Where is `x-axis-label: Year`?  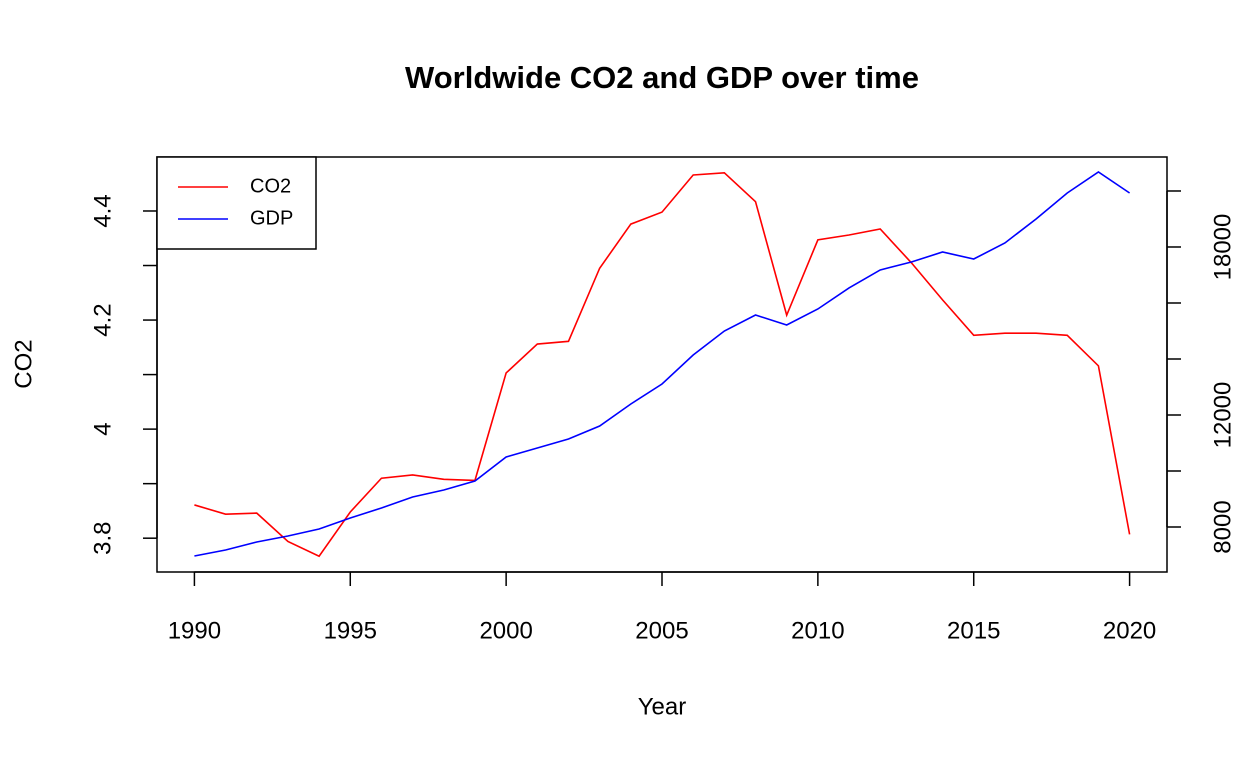
x-axis-label: Year is located at coordinates (662, 706).